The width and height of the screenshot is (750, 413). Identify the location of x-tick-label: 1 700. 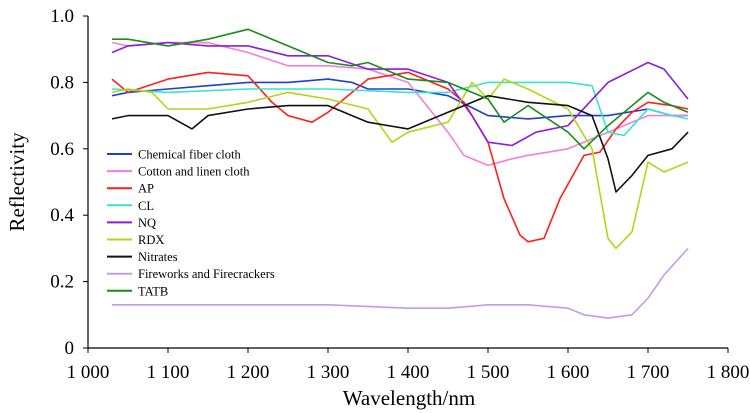
(648, 372).